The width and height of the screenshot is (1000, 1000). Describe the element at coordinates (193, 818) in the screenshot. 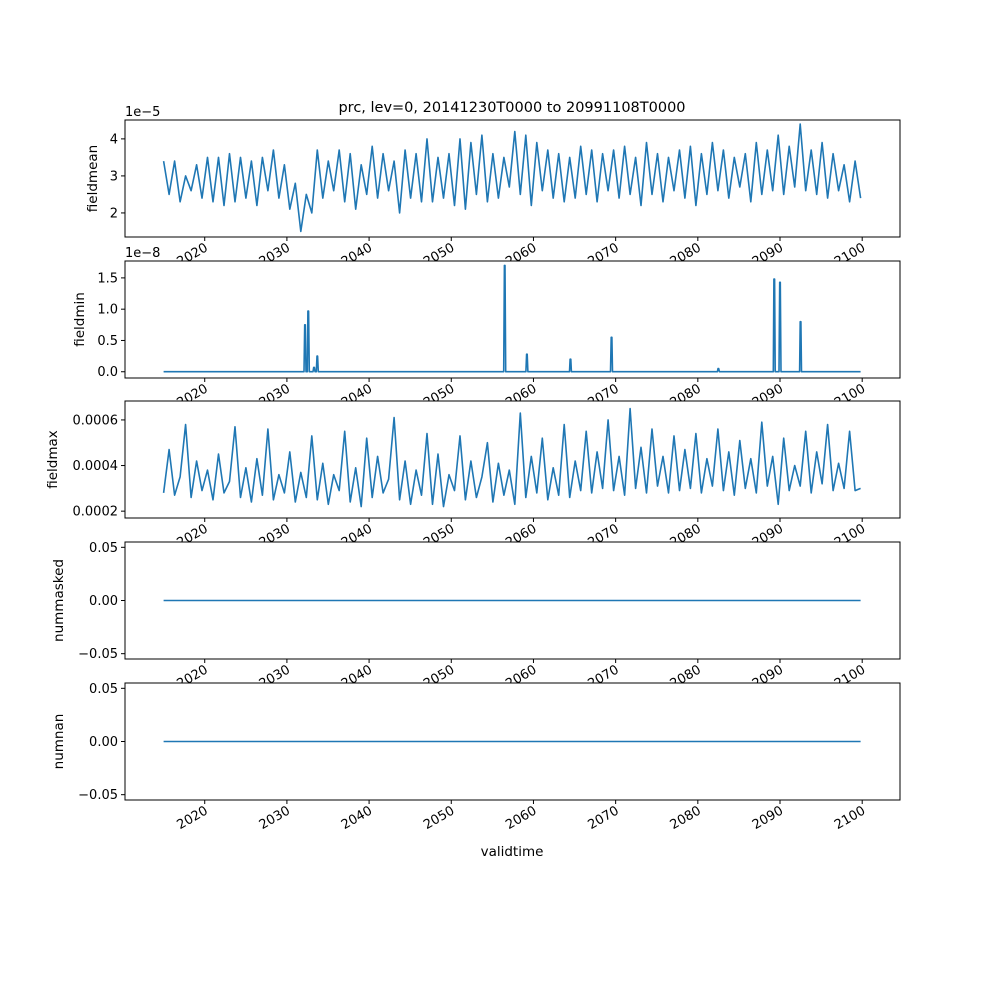

I see `x-tick-label: 2020` at that location.